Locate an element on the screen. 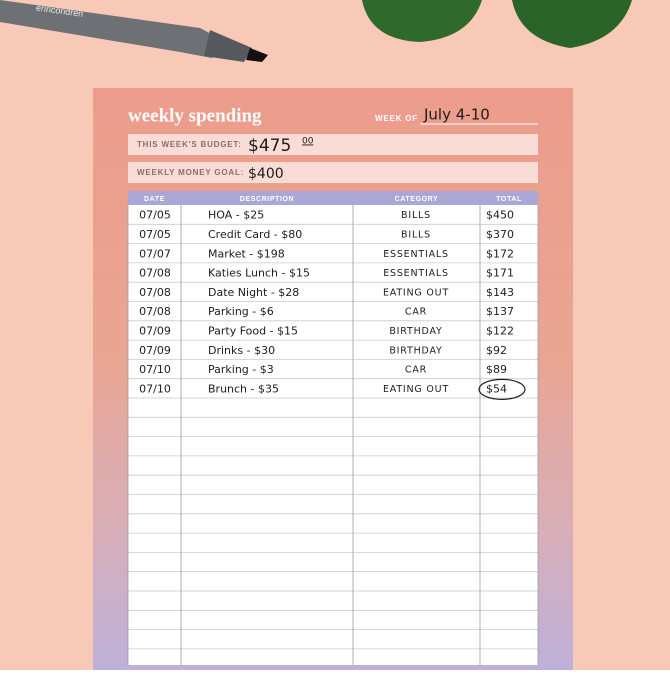  description: Market - $198 is located at coordinates (246, 253).